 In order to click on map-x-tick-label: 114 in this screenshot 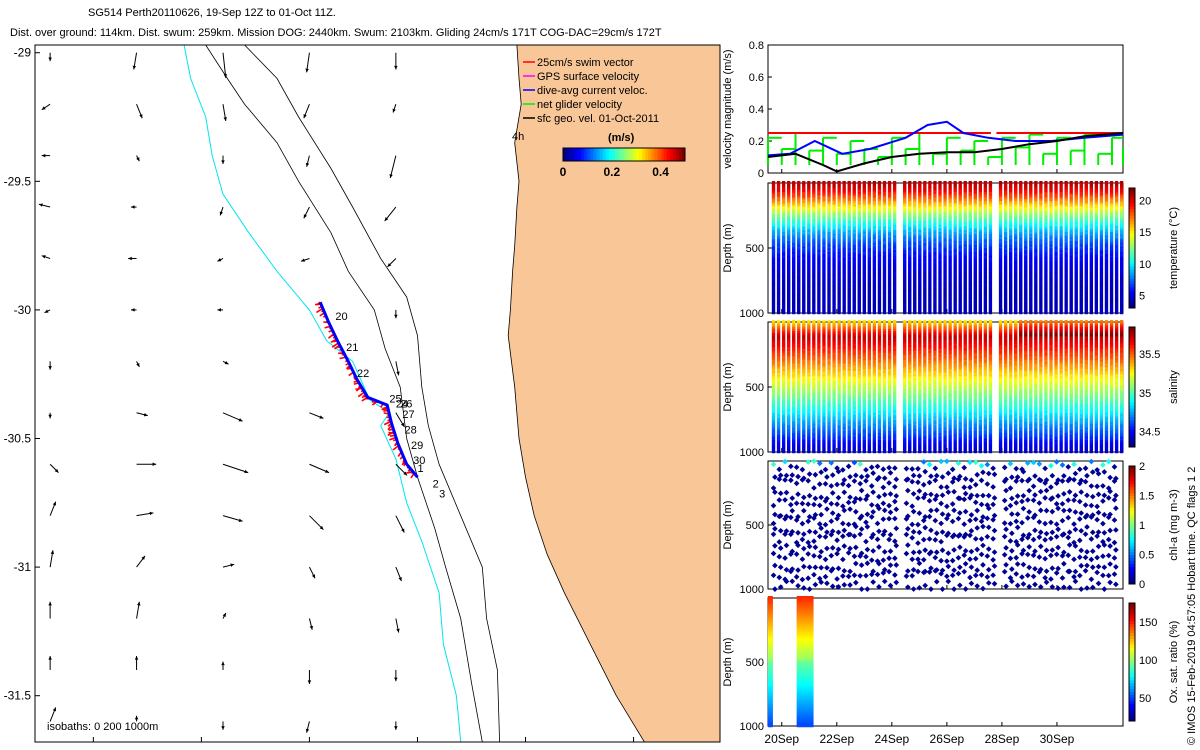, I will do `click(309, 749)`.